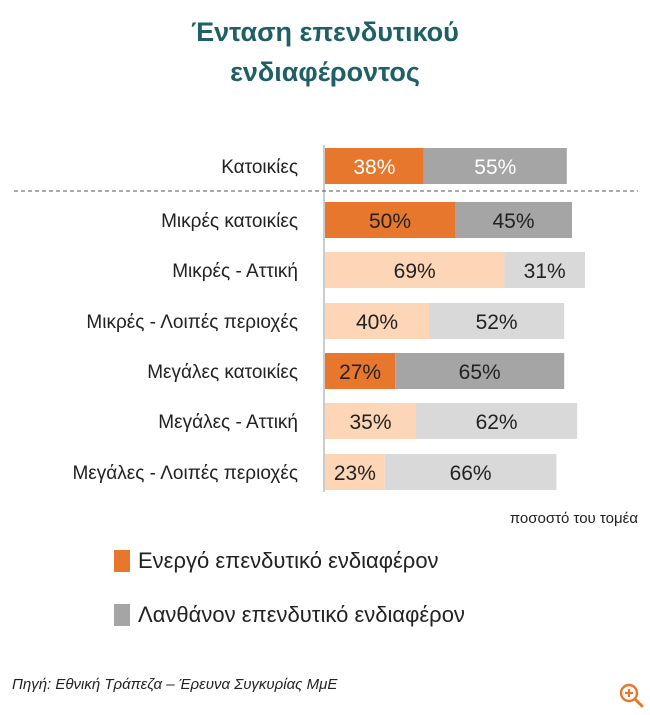  I want to click on legend-label-latent: Λανθάνον επενδυτικό ενδιαφέρον, so click(301, 614).